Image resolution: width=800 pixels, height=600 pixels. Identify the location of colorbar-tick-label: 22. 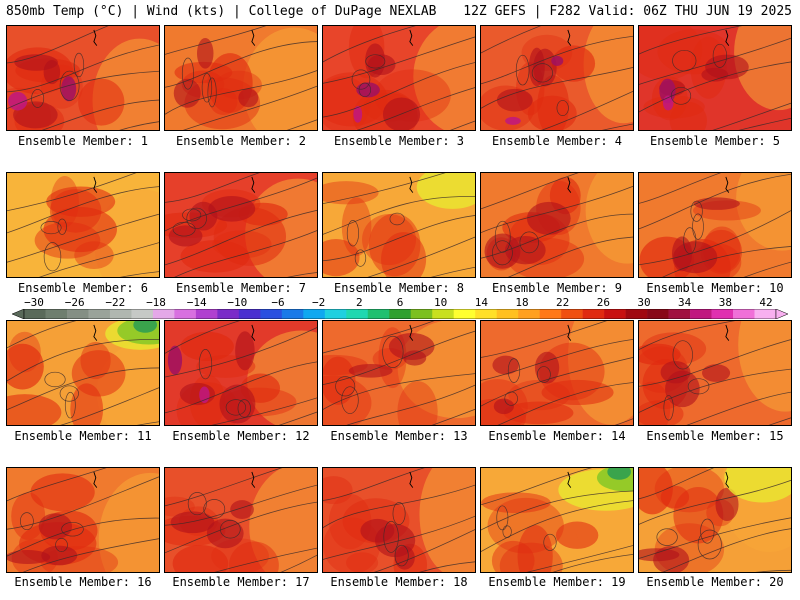
(563, 302).